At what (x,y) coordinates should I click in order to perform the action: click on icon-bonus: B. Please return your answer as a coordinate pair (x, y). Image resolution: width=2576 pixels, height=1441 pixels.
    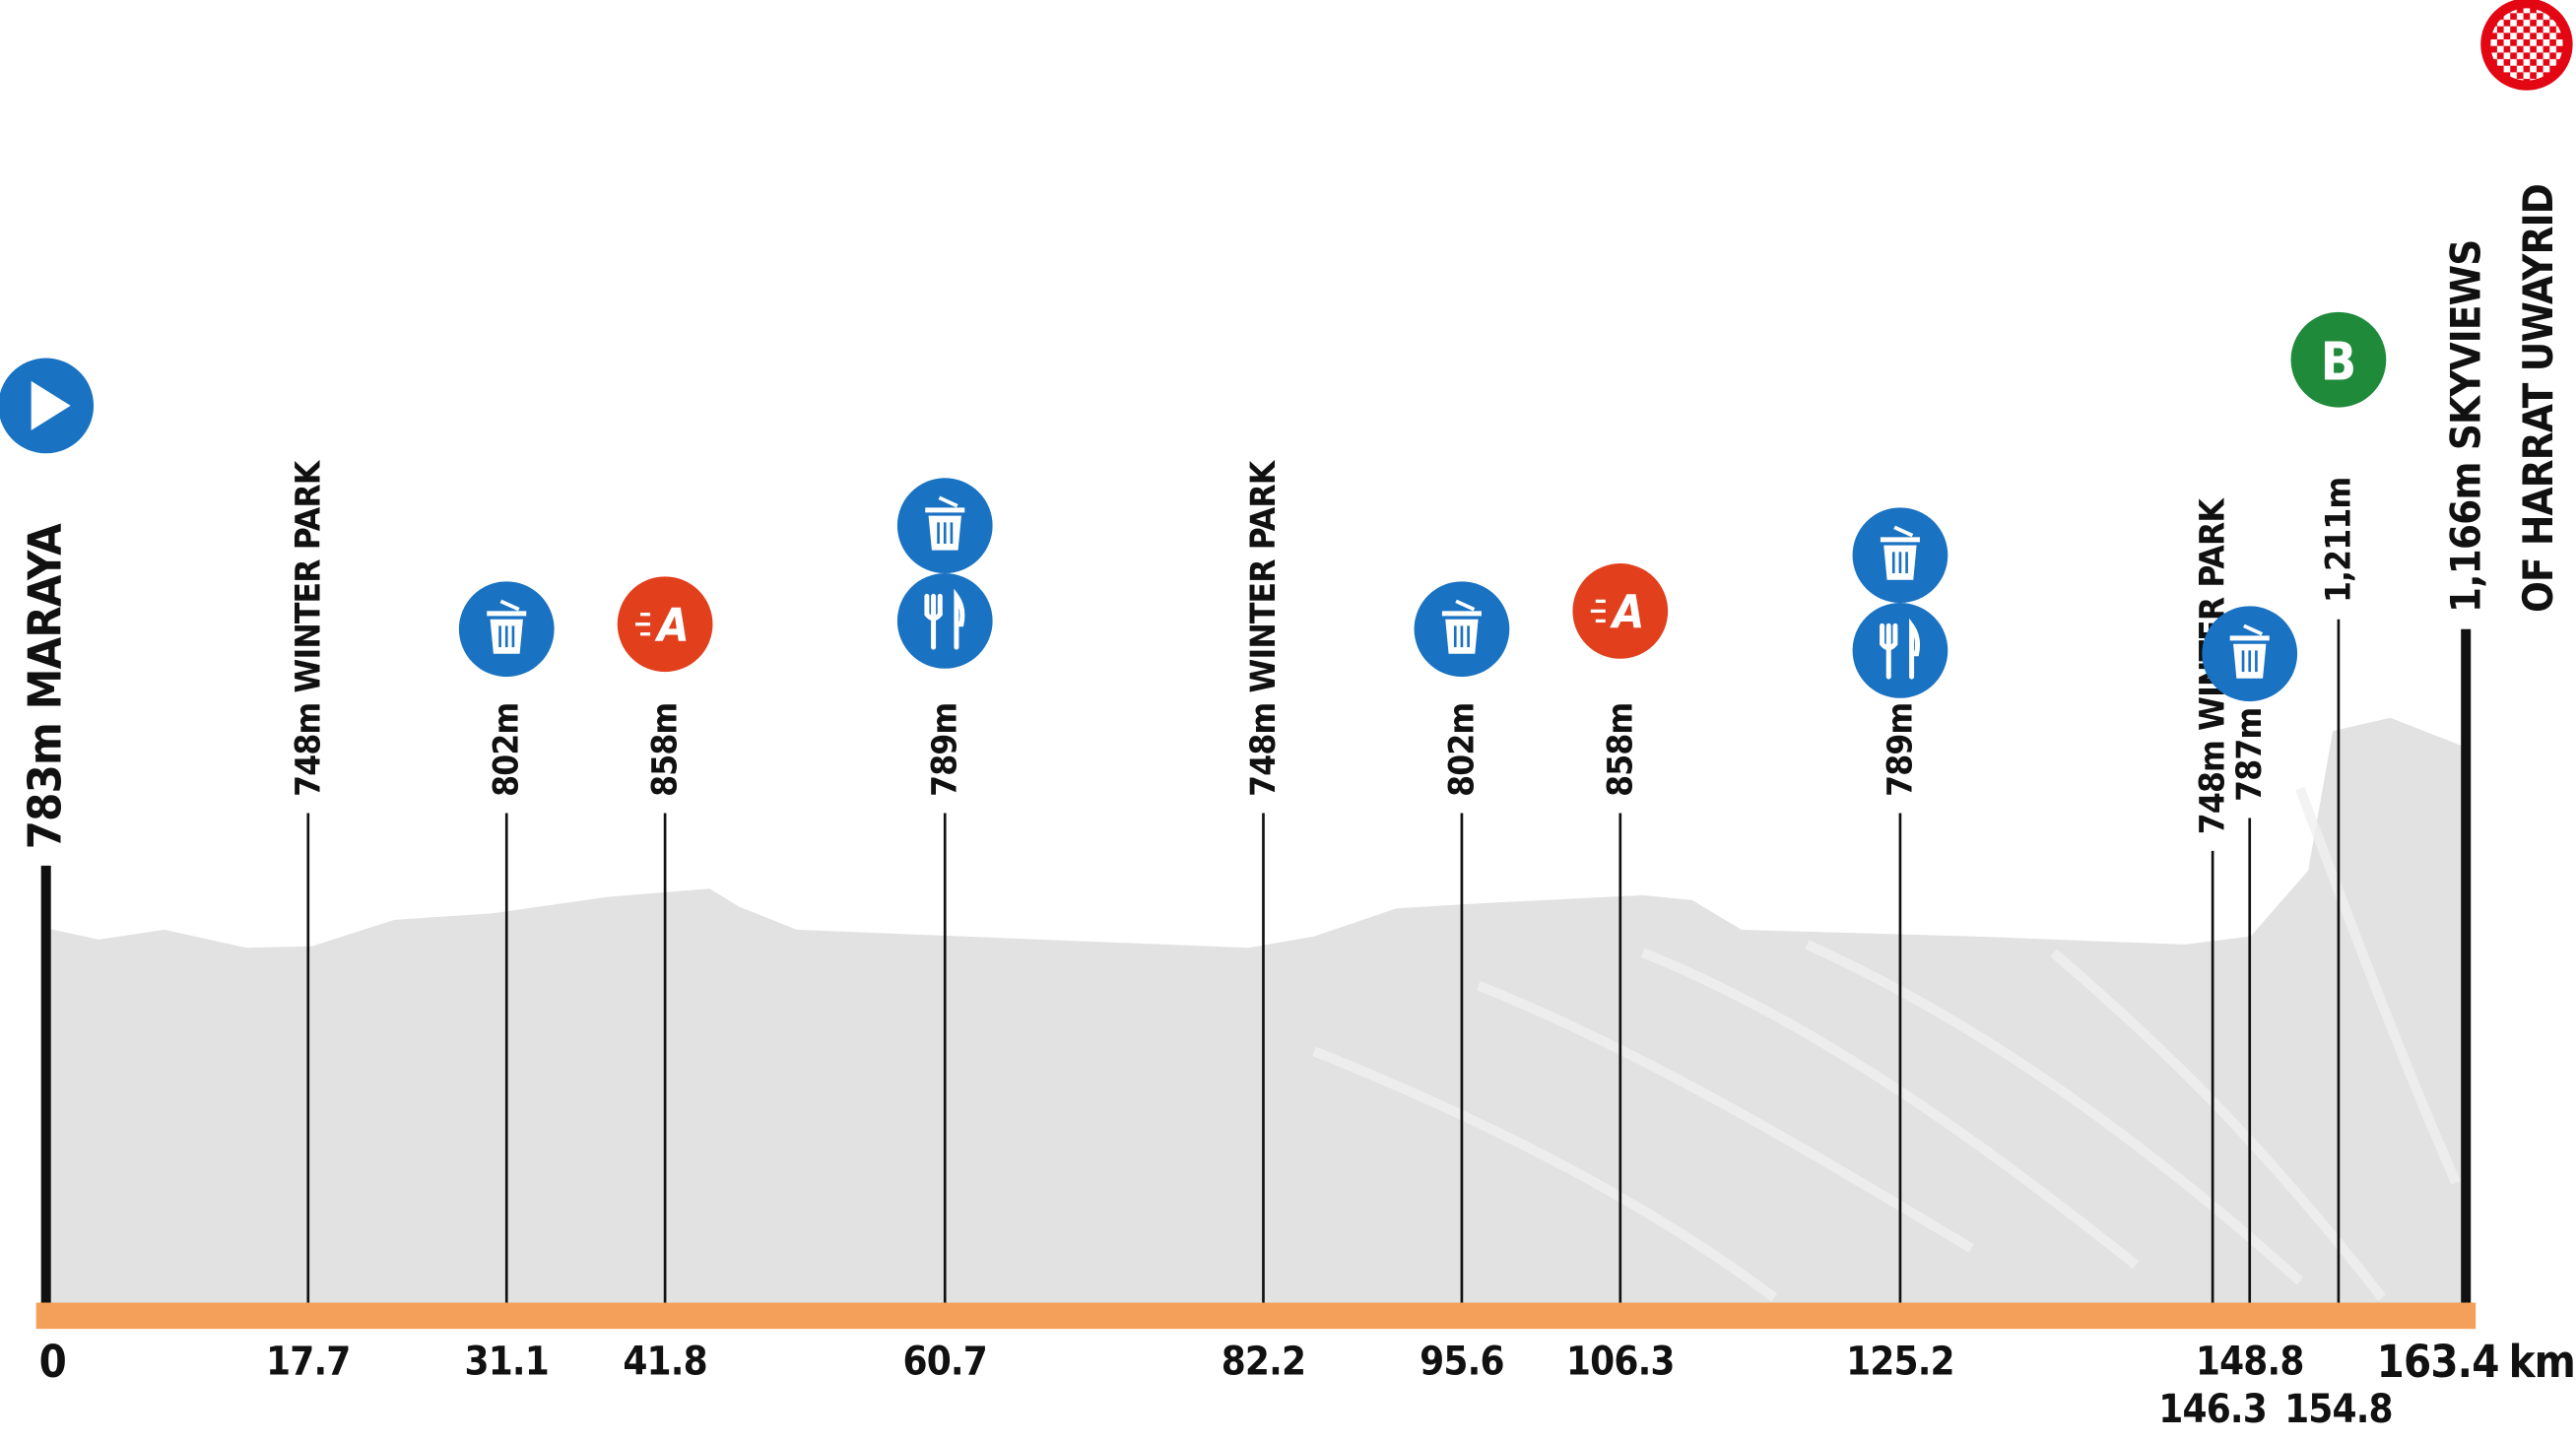
    Looking at the image, I should click on (2339, 359).